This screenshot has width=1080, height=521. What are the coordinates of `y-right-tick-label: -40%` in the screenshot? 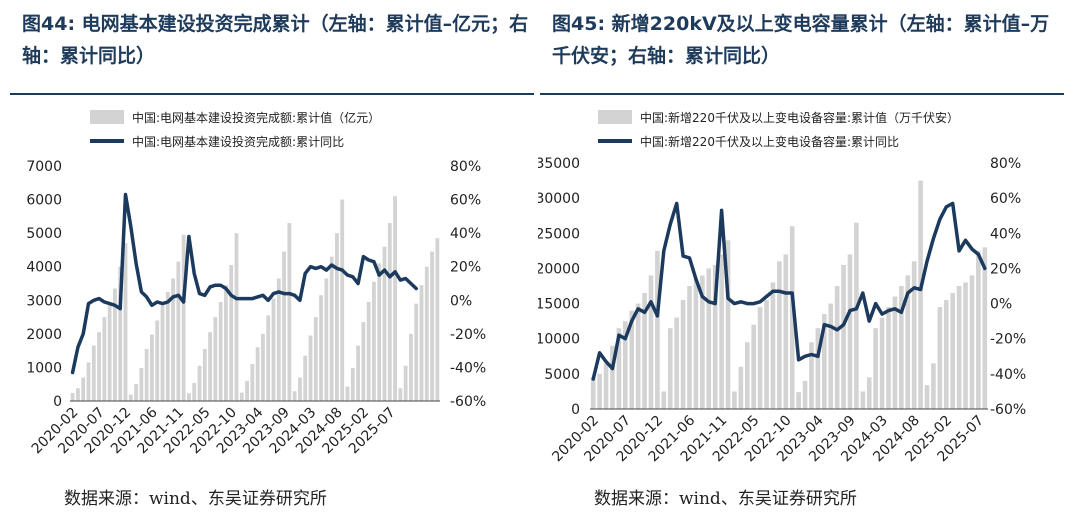 It's located at (468, 368).